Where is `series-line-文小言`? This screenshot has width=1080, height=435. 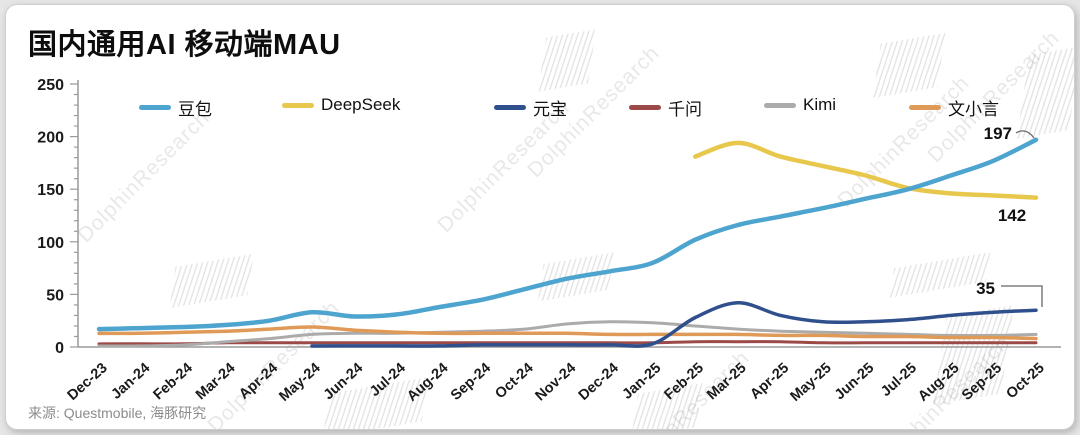
series-line-文小言 is located at coordinates (567, 333).